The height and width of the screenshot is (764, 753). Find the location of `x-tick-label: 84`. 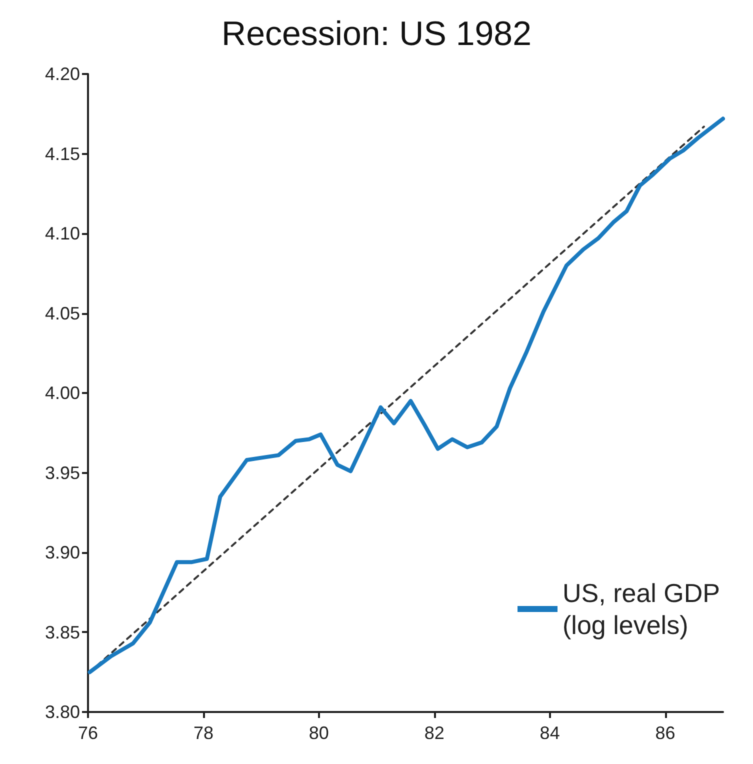

x-tick-label: 84 is located at coordinates (550, 733).